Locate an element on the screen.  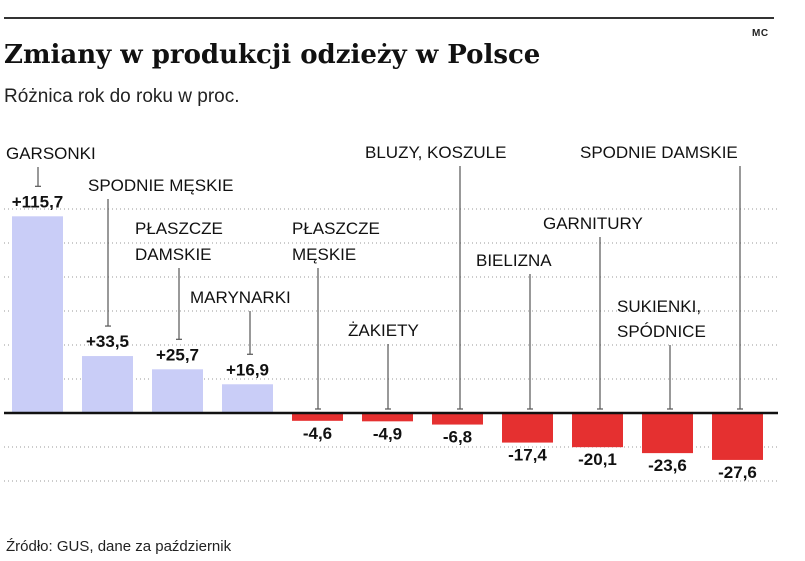
category-label: MĘSKIE is located at coordinates (324, 254).